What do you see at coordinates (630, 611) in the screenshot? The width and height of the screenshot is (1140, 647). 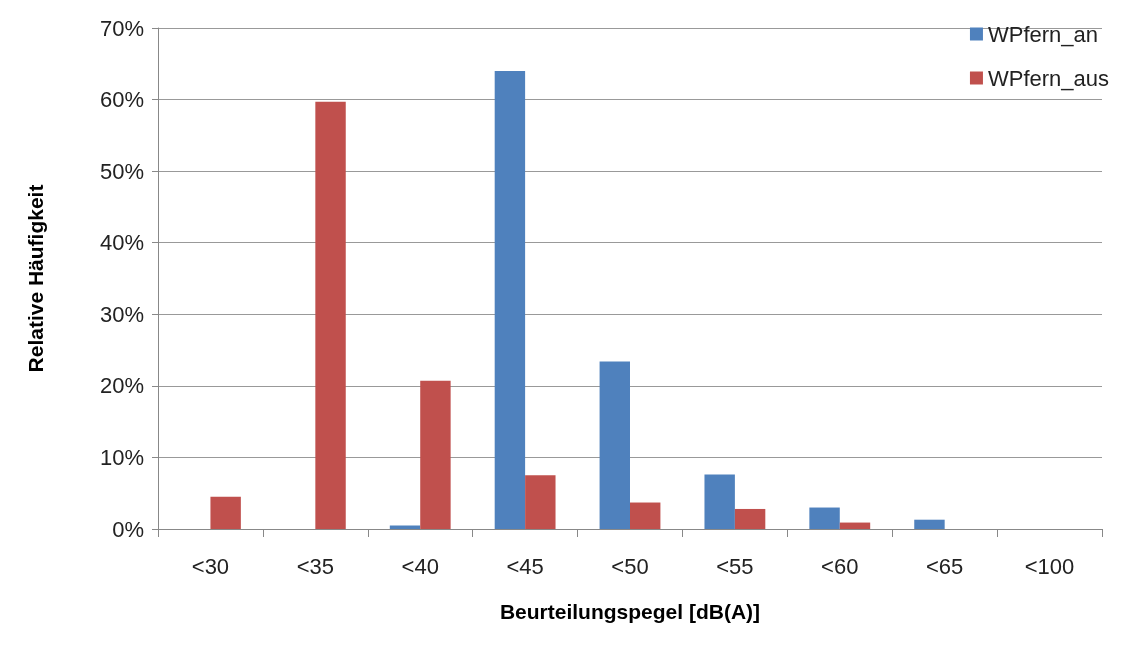 I see `x-axis-title: Beurteilungspegel [dB(A)]` at bounding box center [630, 611].